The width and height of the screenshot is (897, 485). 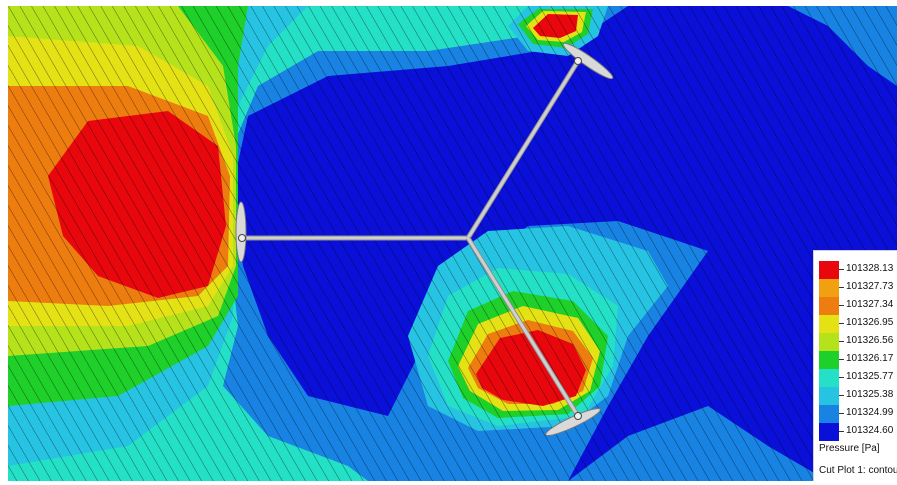 I want to click on legend-entry: 101326.17, so click(x=858, y=360).